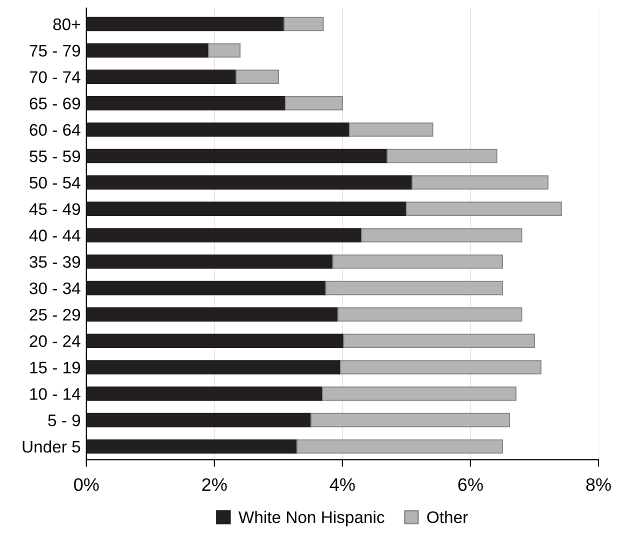 This screenshot has width=617, height=544. Describe the element at coordinates (214, 484) in the screenshot. I see `x-tick-label: 2%` at that location.